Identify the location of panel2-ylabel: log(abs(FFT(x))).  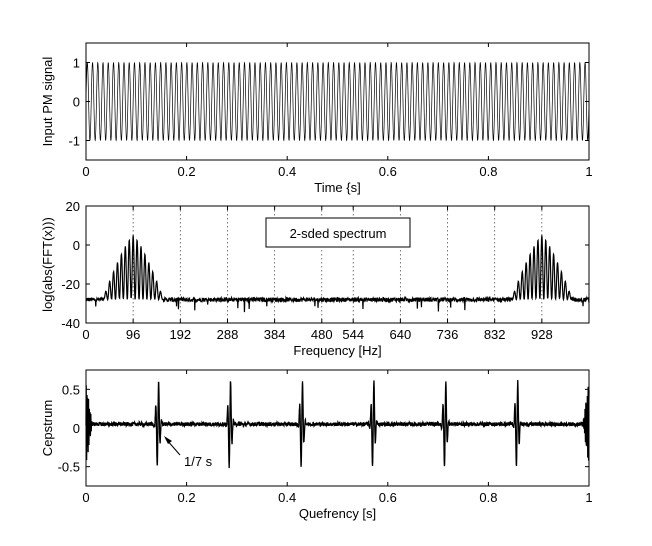
(47, 264).